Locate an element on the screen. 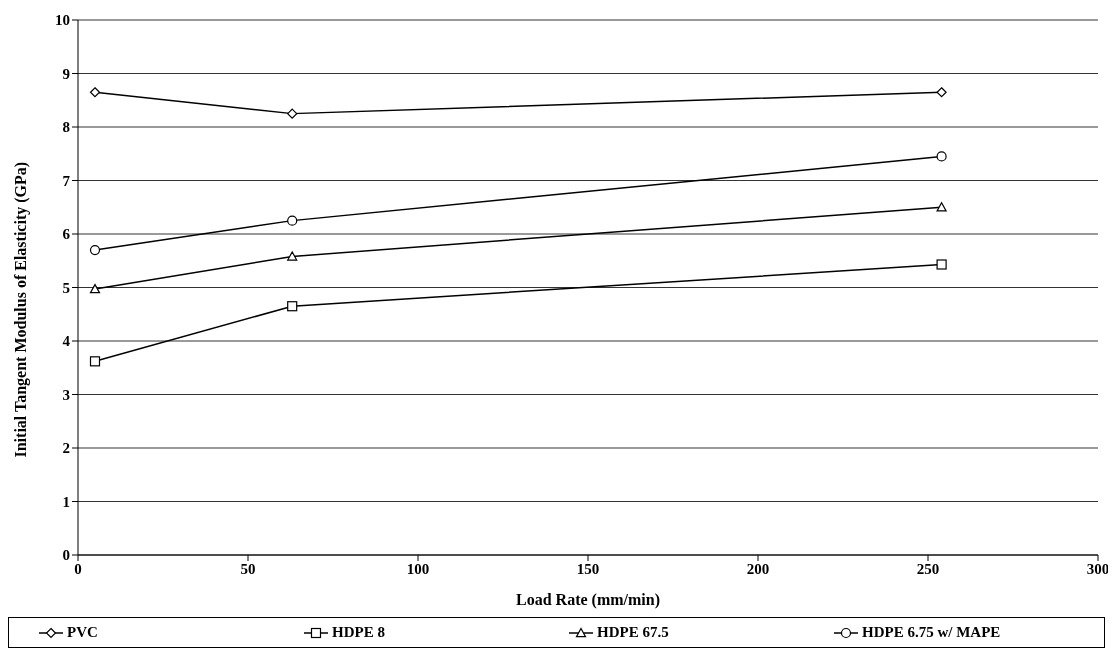  y-tick-label: 4 is located at coordinates (66, 341).